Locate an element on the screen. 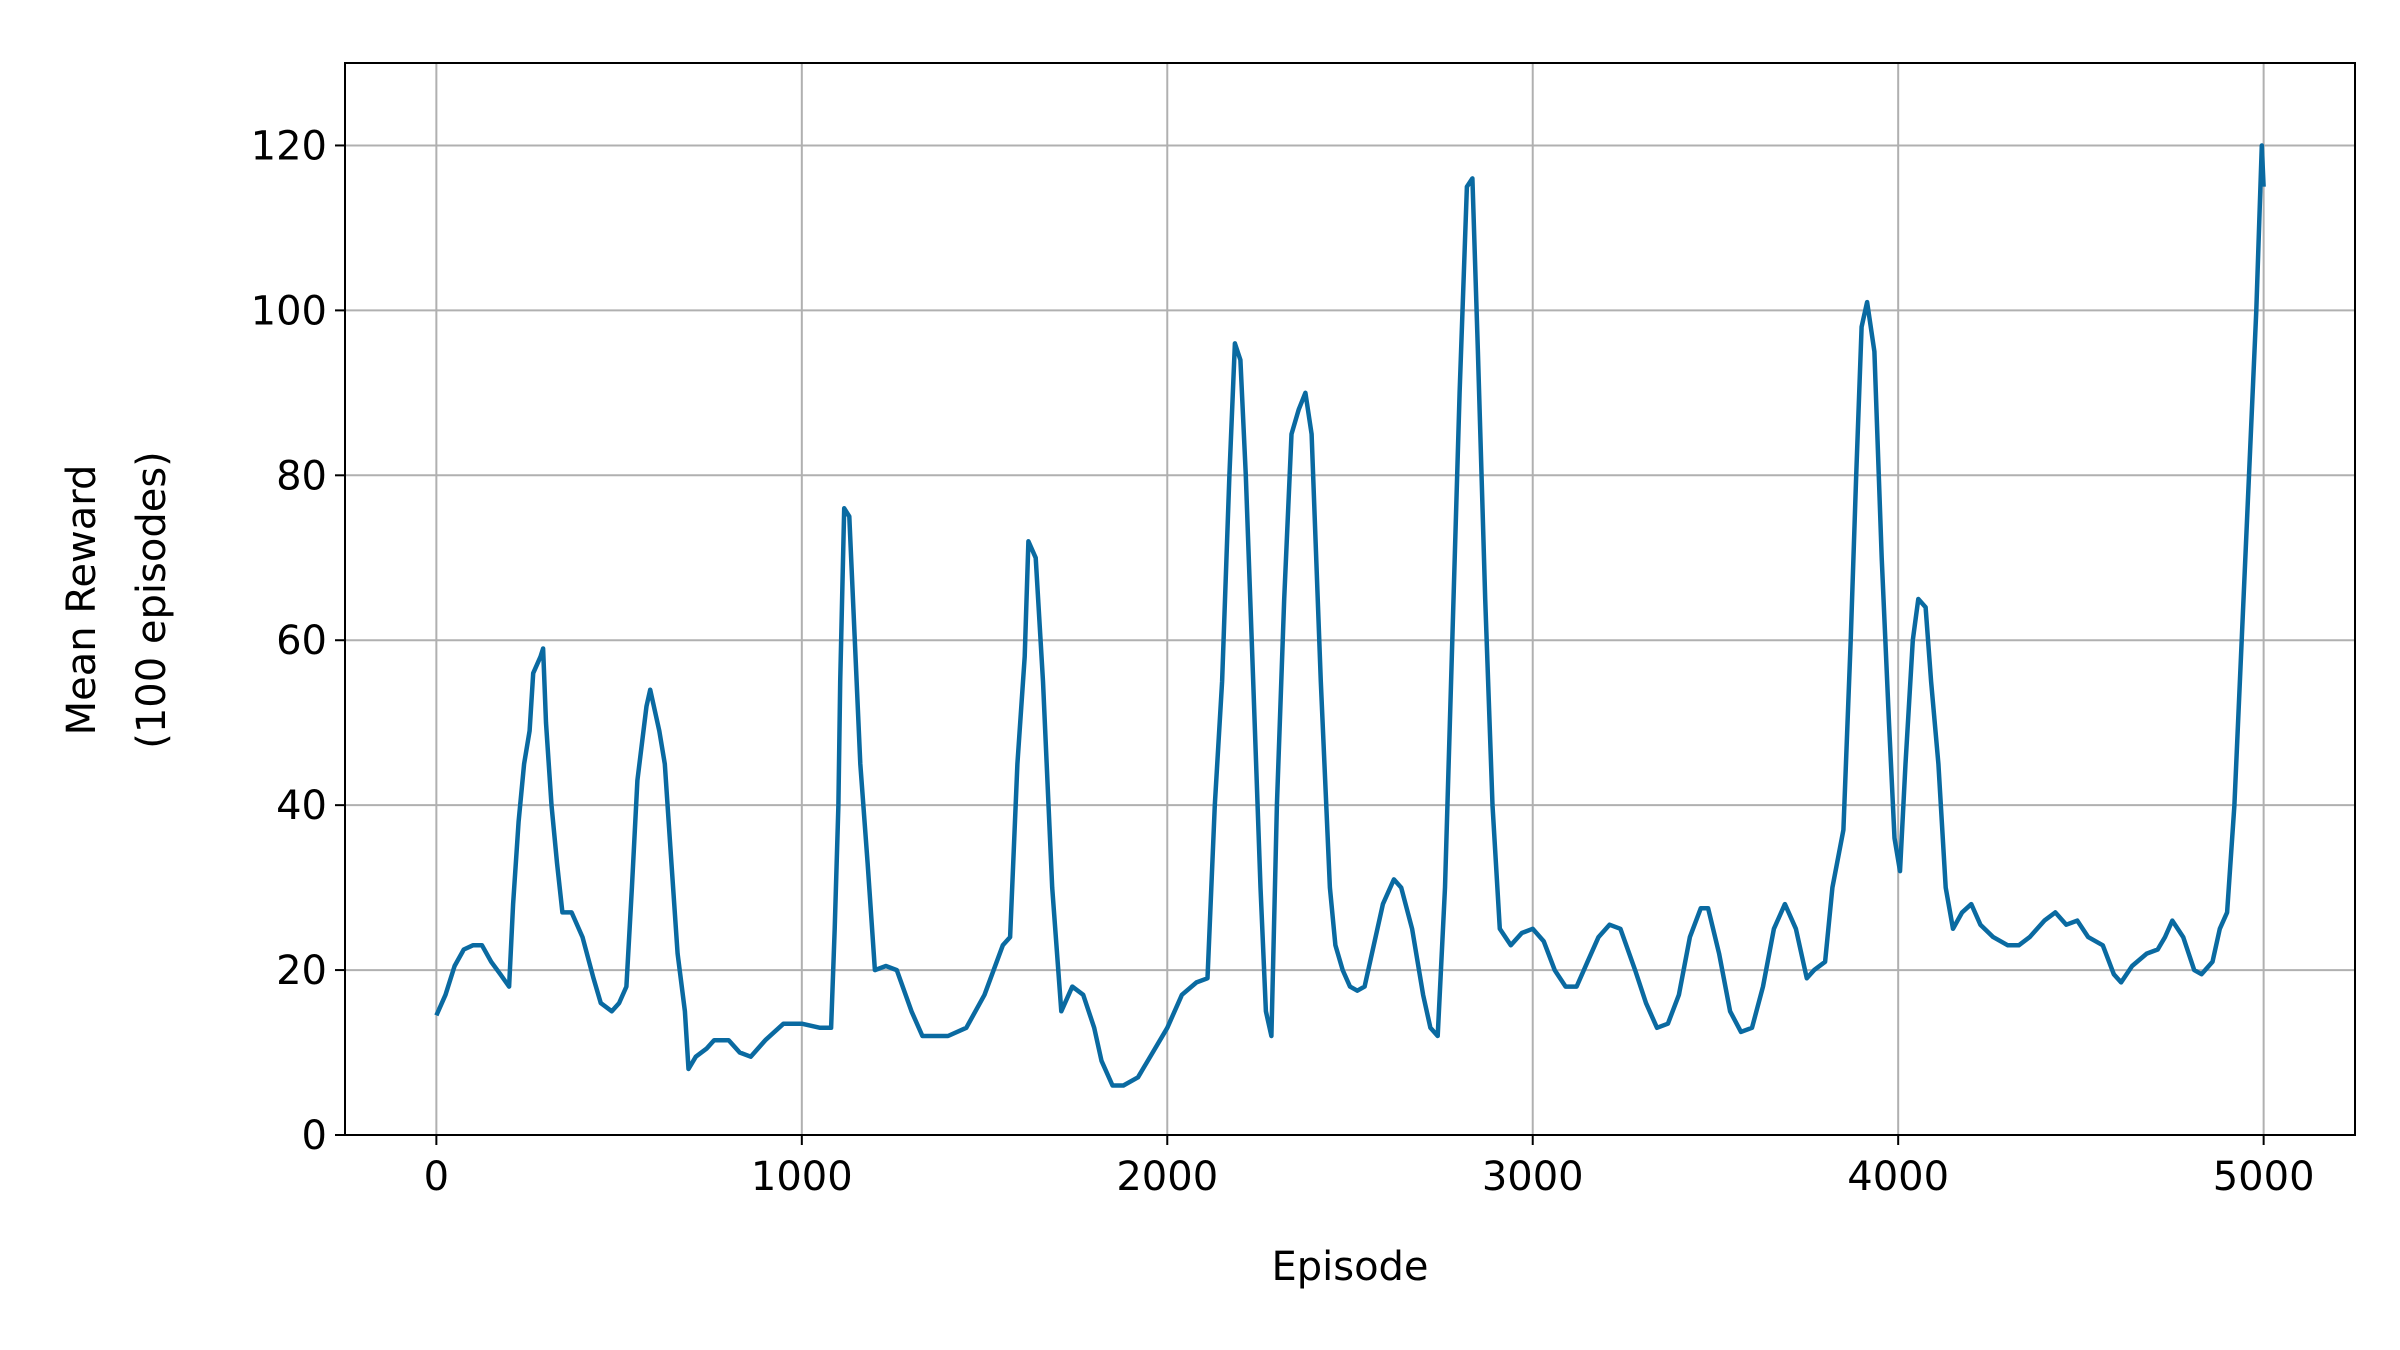 This screenshot has width=2400, height=1350. y-axis-label: (100 episodes) is located at coordinates (152, 600).